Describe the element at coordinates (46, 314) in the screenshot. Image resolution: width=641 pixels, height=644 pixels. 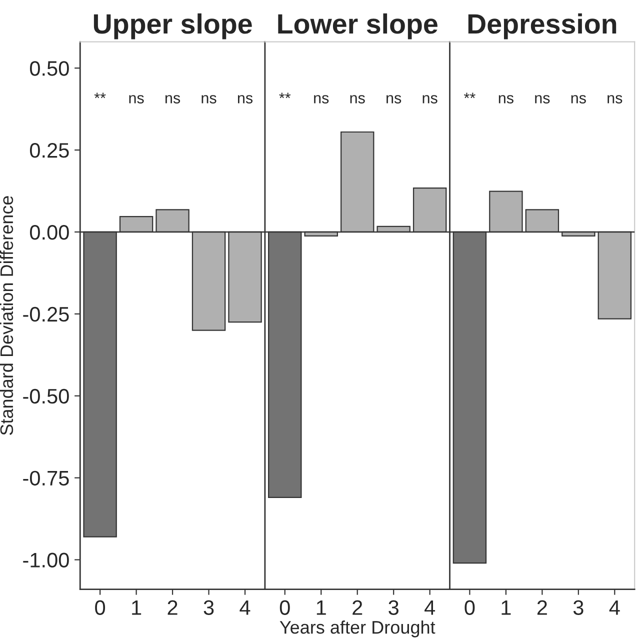
I see `y-tick-label: -0.25` at that location.